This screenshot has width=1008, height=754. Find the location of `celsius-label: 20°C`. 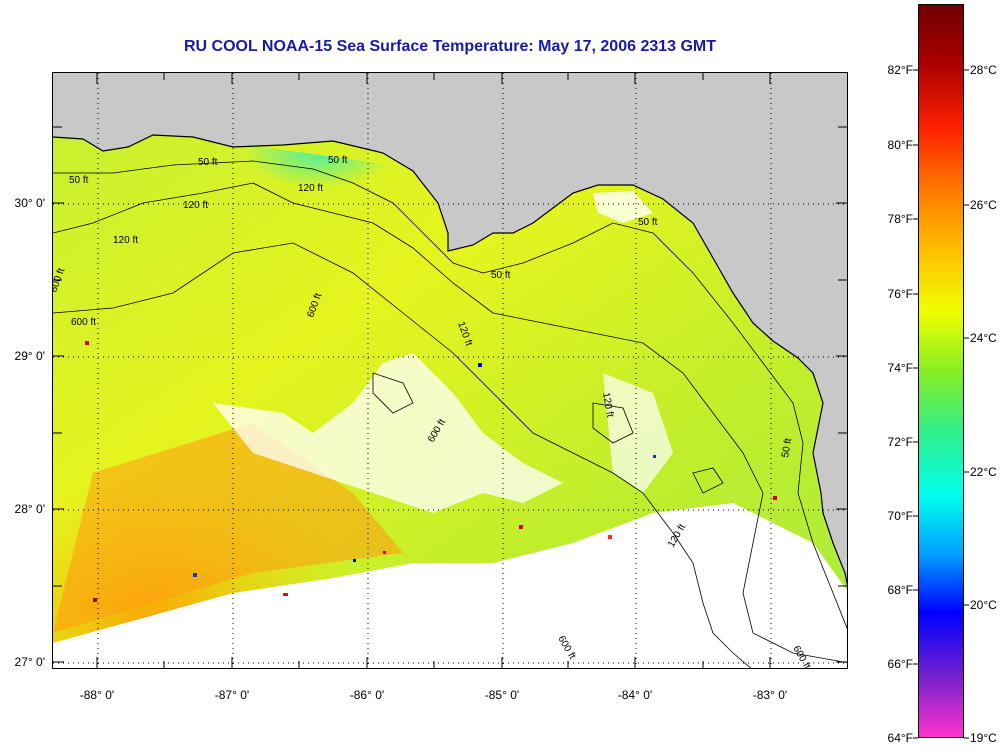

celsius-label: 20°C is located at coordinates (983, 605).